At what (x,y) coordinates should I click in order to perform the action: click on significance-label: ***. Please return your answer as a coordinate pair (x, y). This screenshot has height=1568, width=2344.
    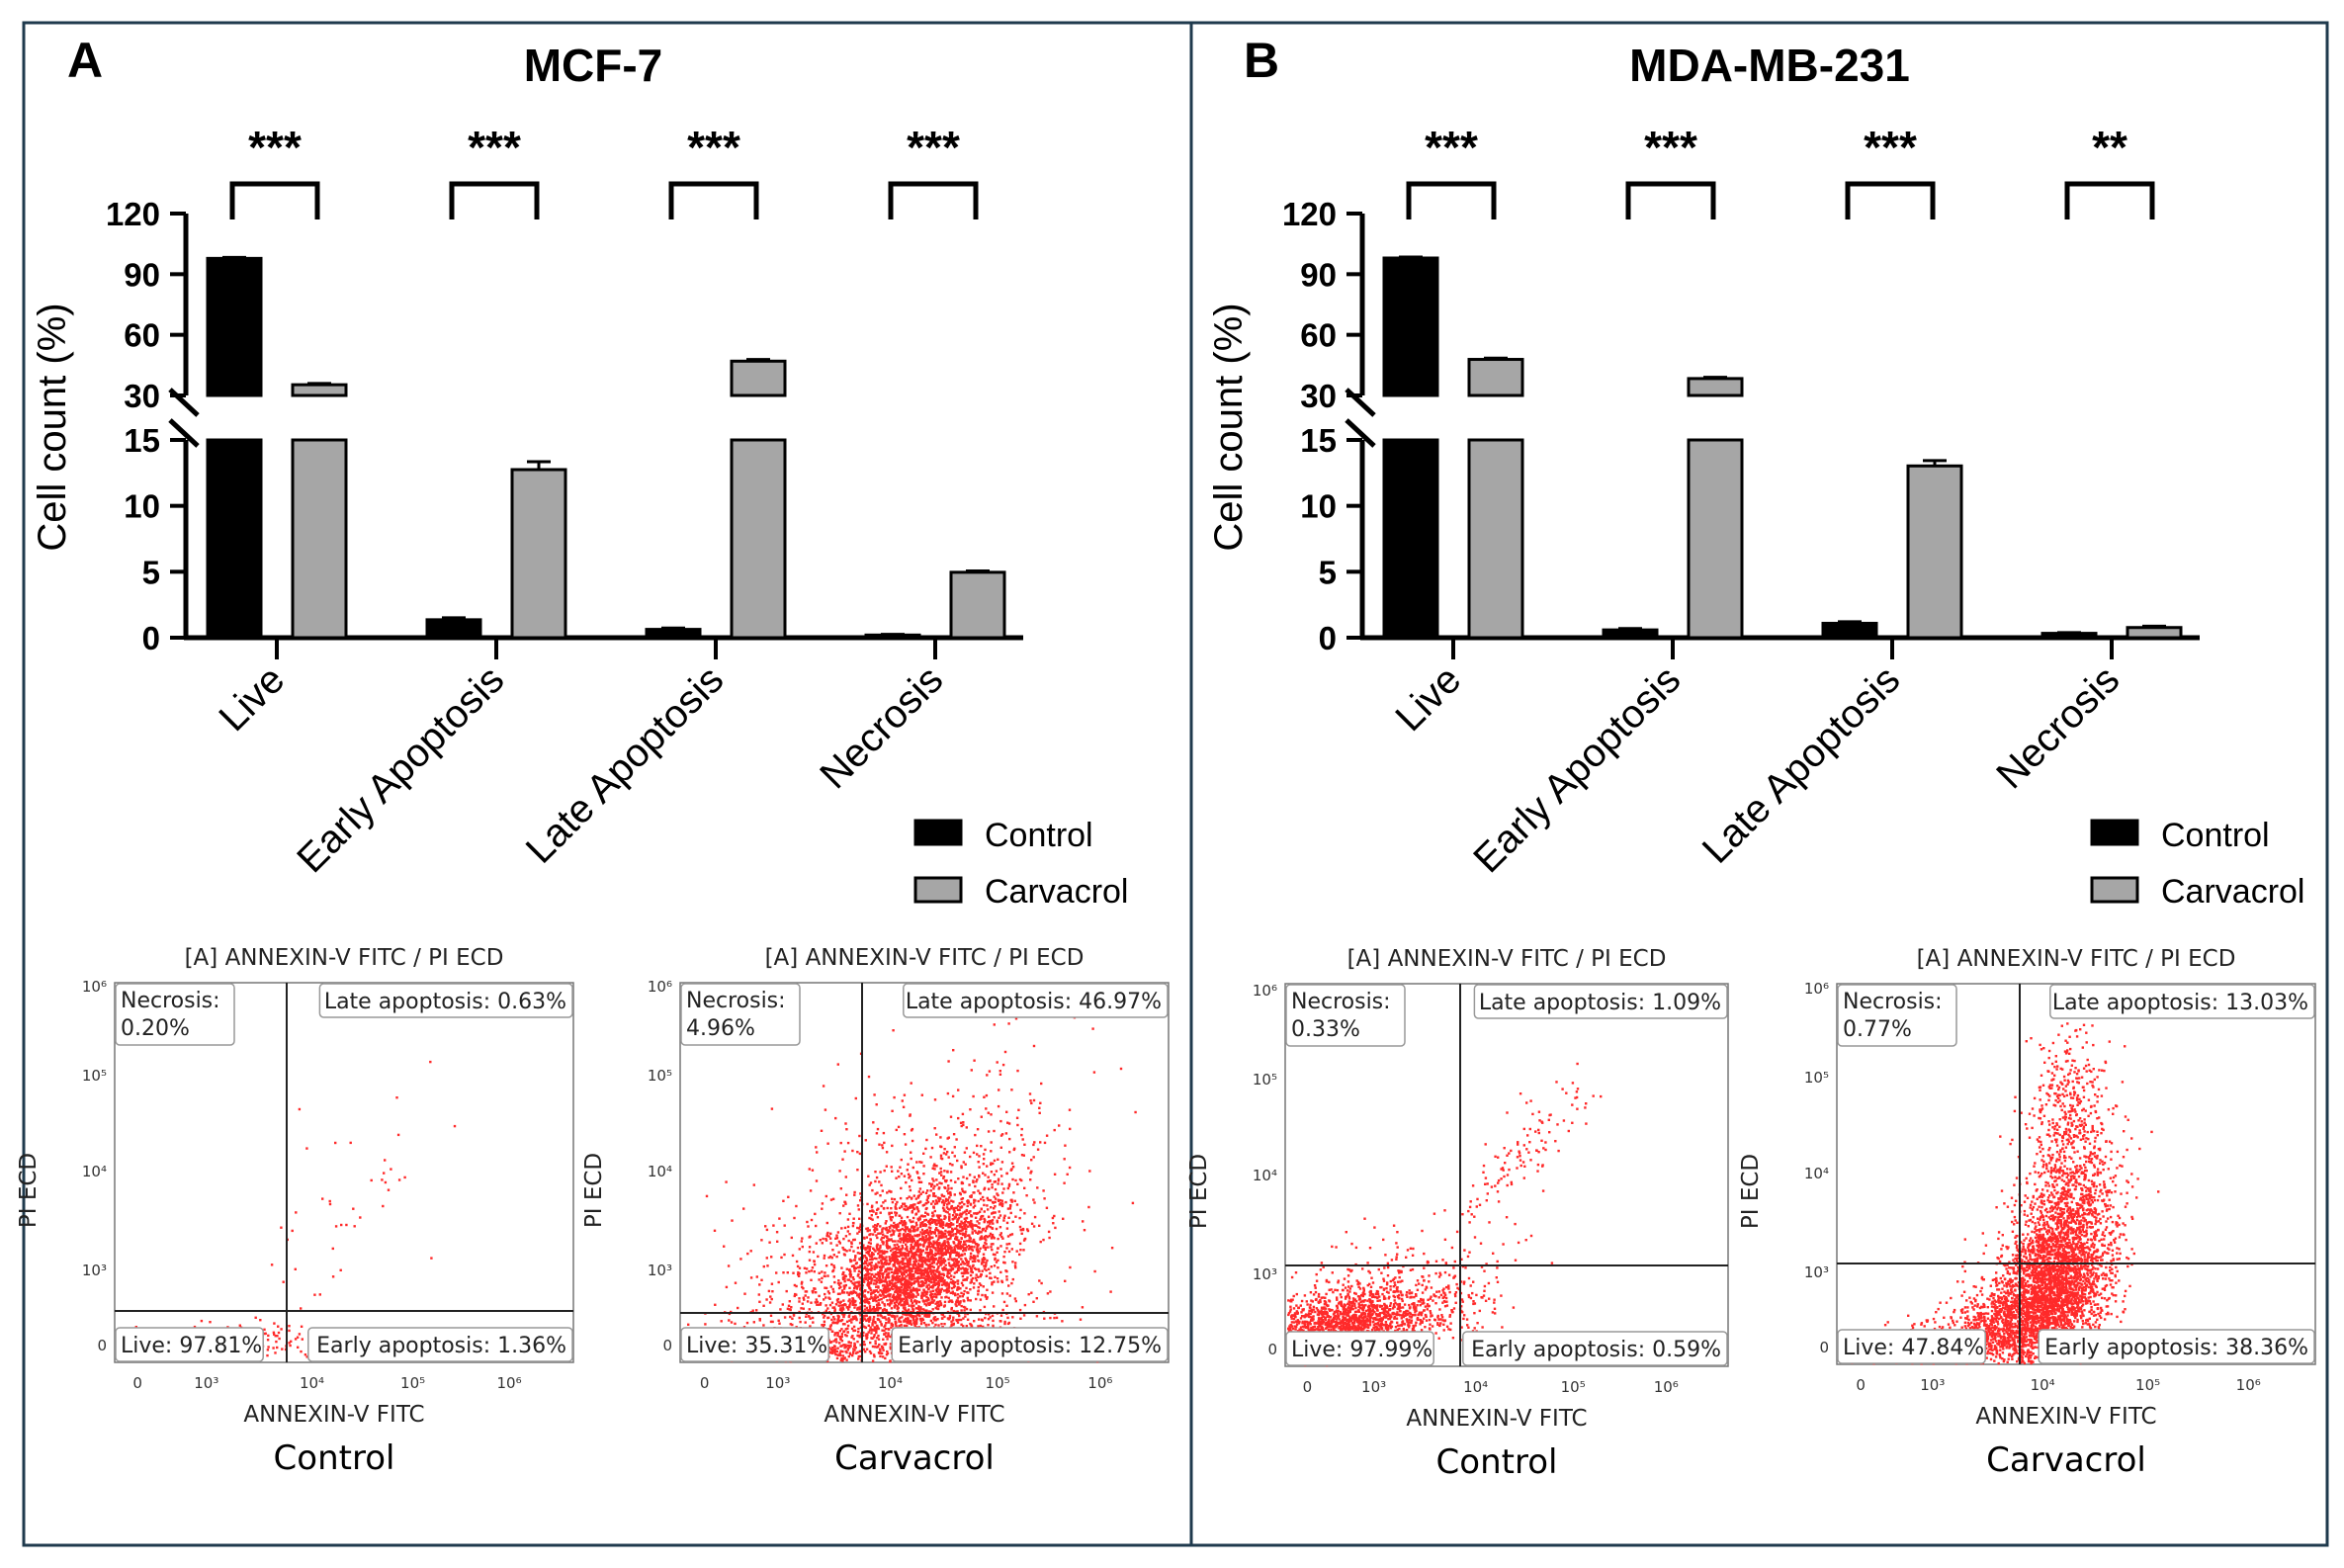
    Looking at the image, I should click on (933, 147).